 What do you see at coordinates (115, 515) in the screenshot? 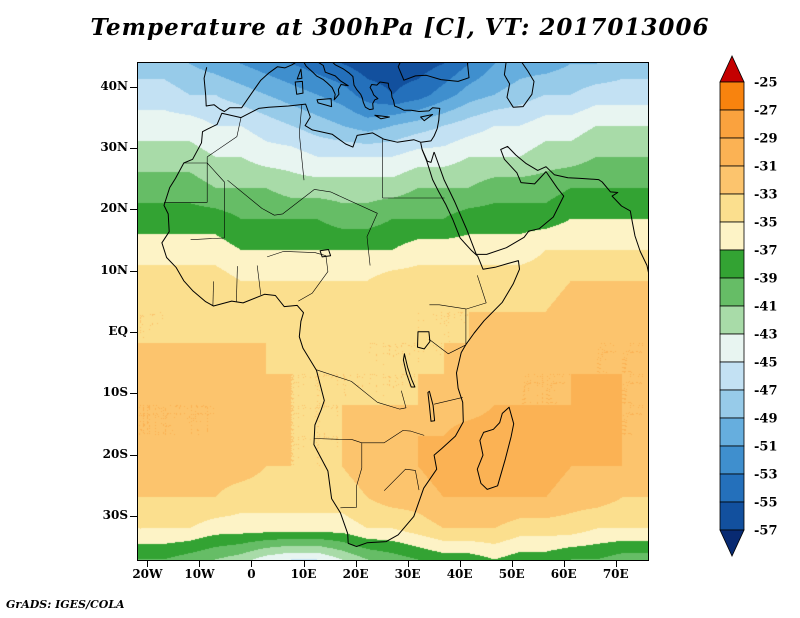
I see `lat-tick-label: 30S` at bounding box center [115, 515].